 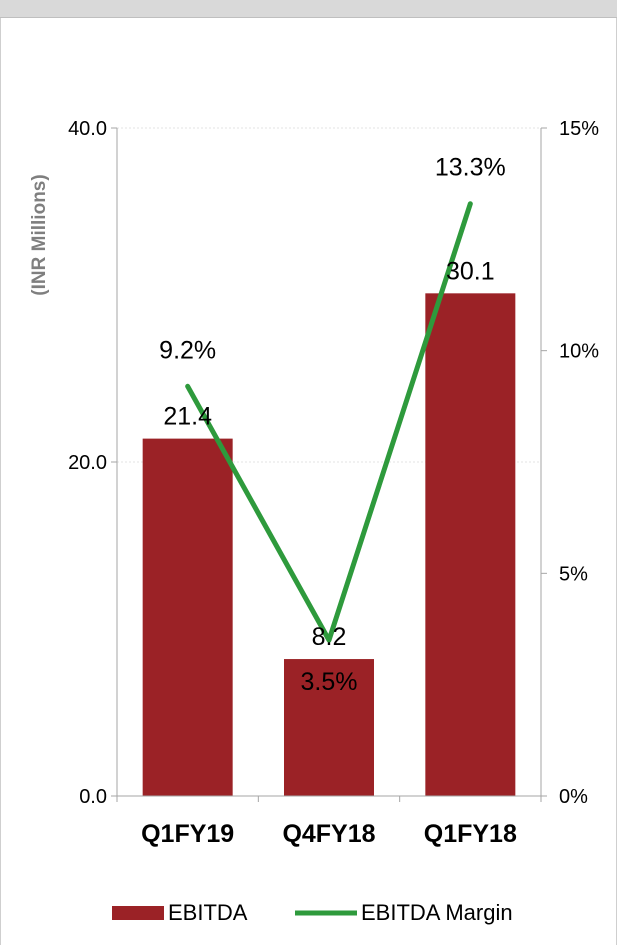 What do you see at coordinates (93, 797) in the screenshot?
I see `y-tick-label-left: 0.0` at bounding box center [93, 797].